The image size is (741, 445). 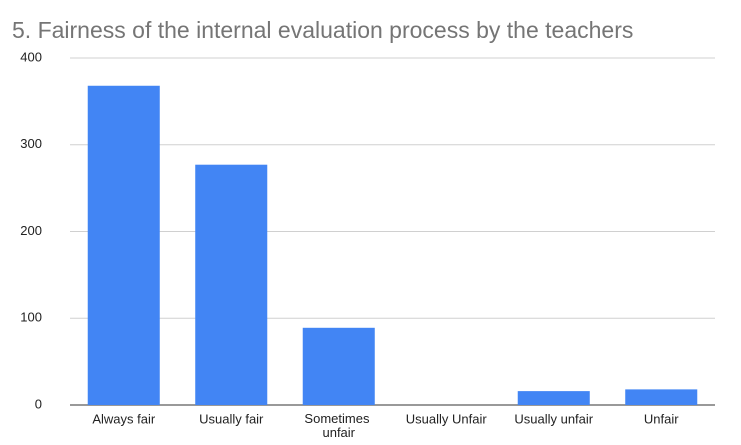 I want to click on x-tick-label: Unfair, so click(x=661, y=418).